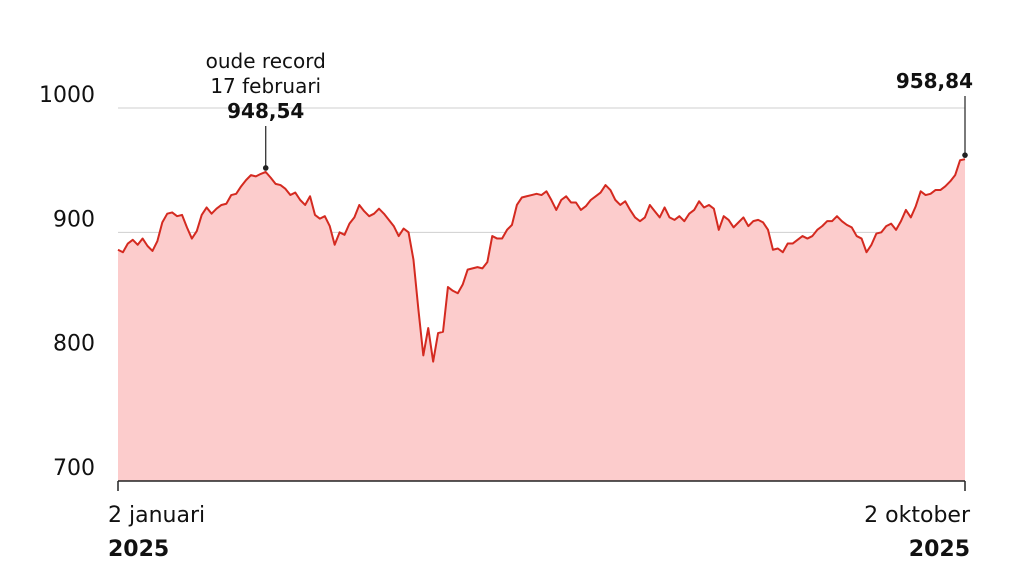 The width and height of the screenshot is (1024, 576). What do you see at coordinates (934, 81) in the screenshot?
I see `annotation-value: 958,84` at bounding box center [934, 81].